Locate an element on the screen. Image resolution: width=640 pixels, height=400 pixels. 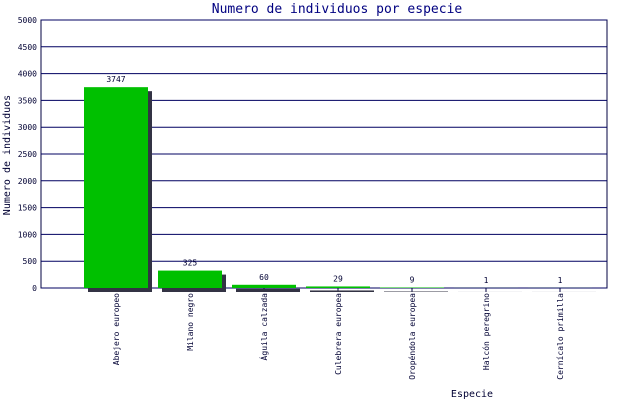
y-tick-label: 0 is located at coordinates (34, 288).